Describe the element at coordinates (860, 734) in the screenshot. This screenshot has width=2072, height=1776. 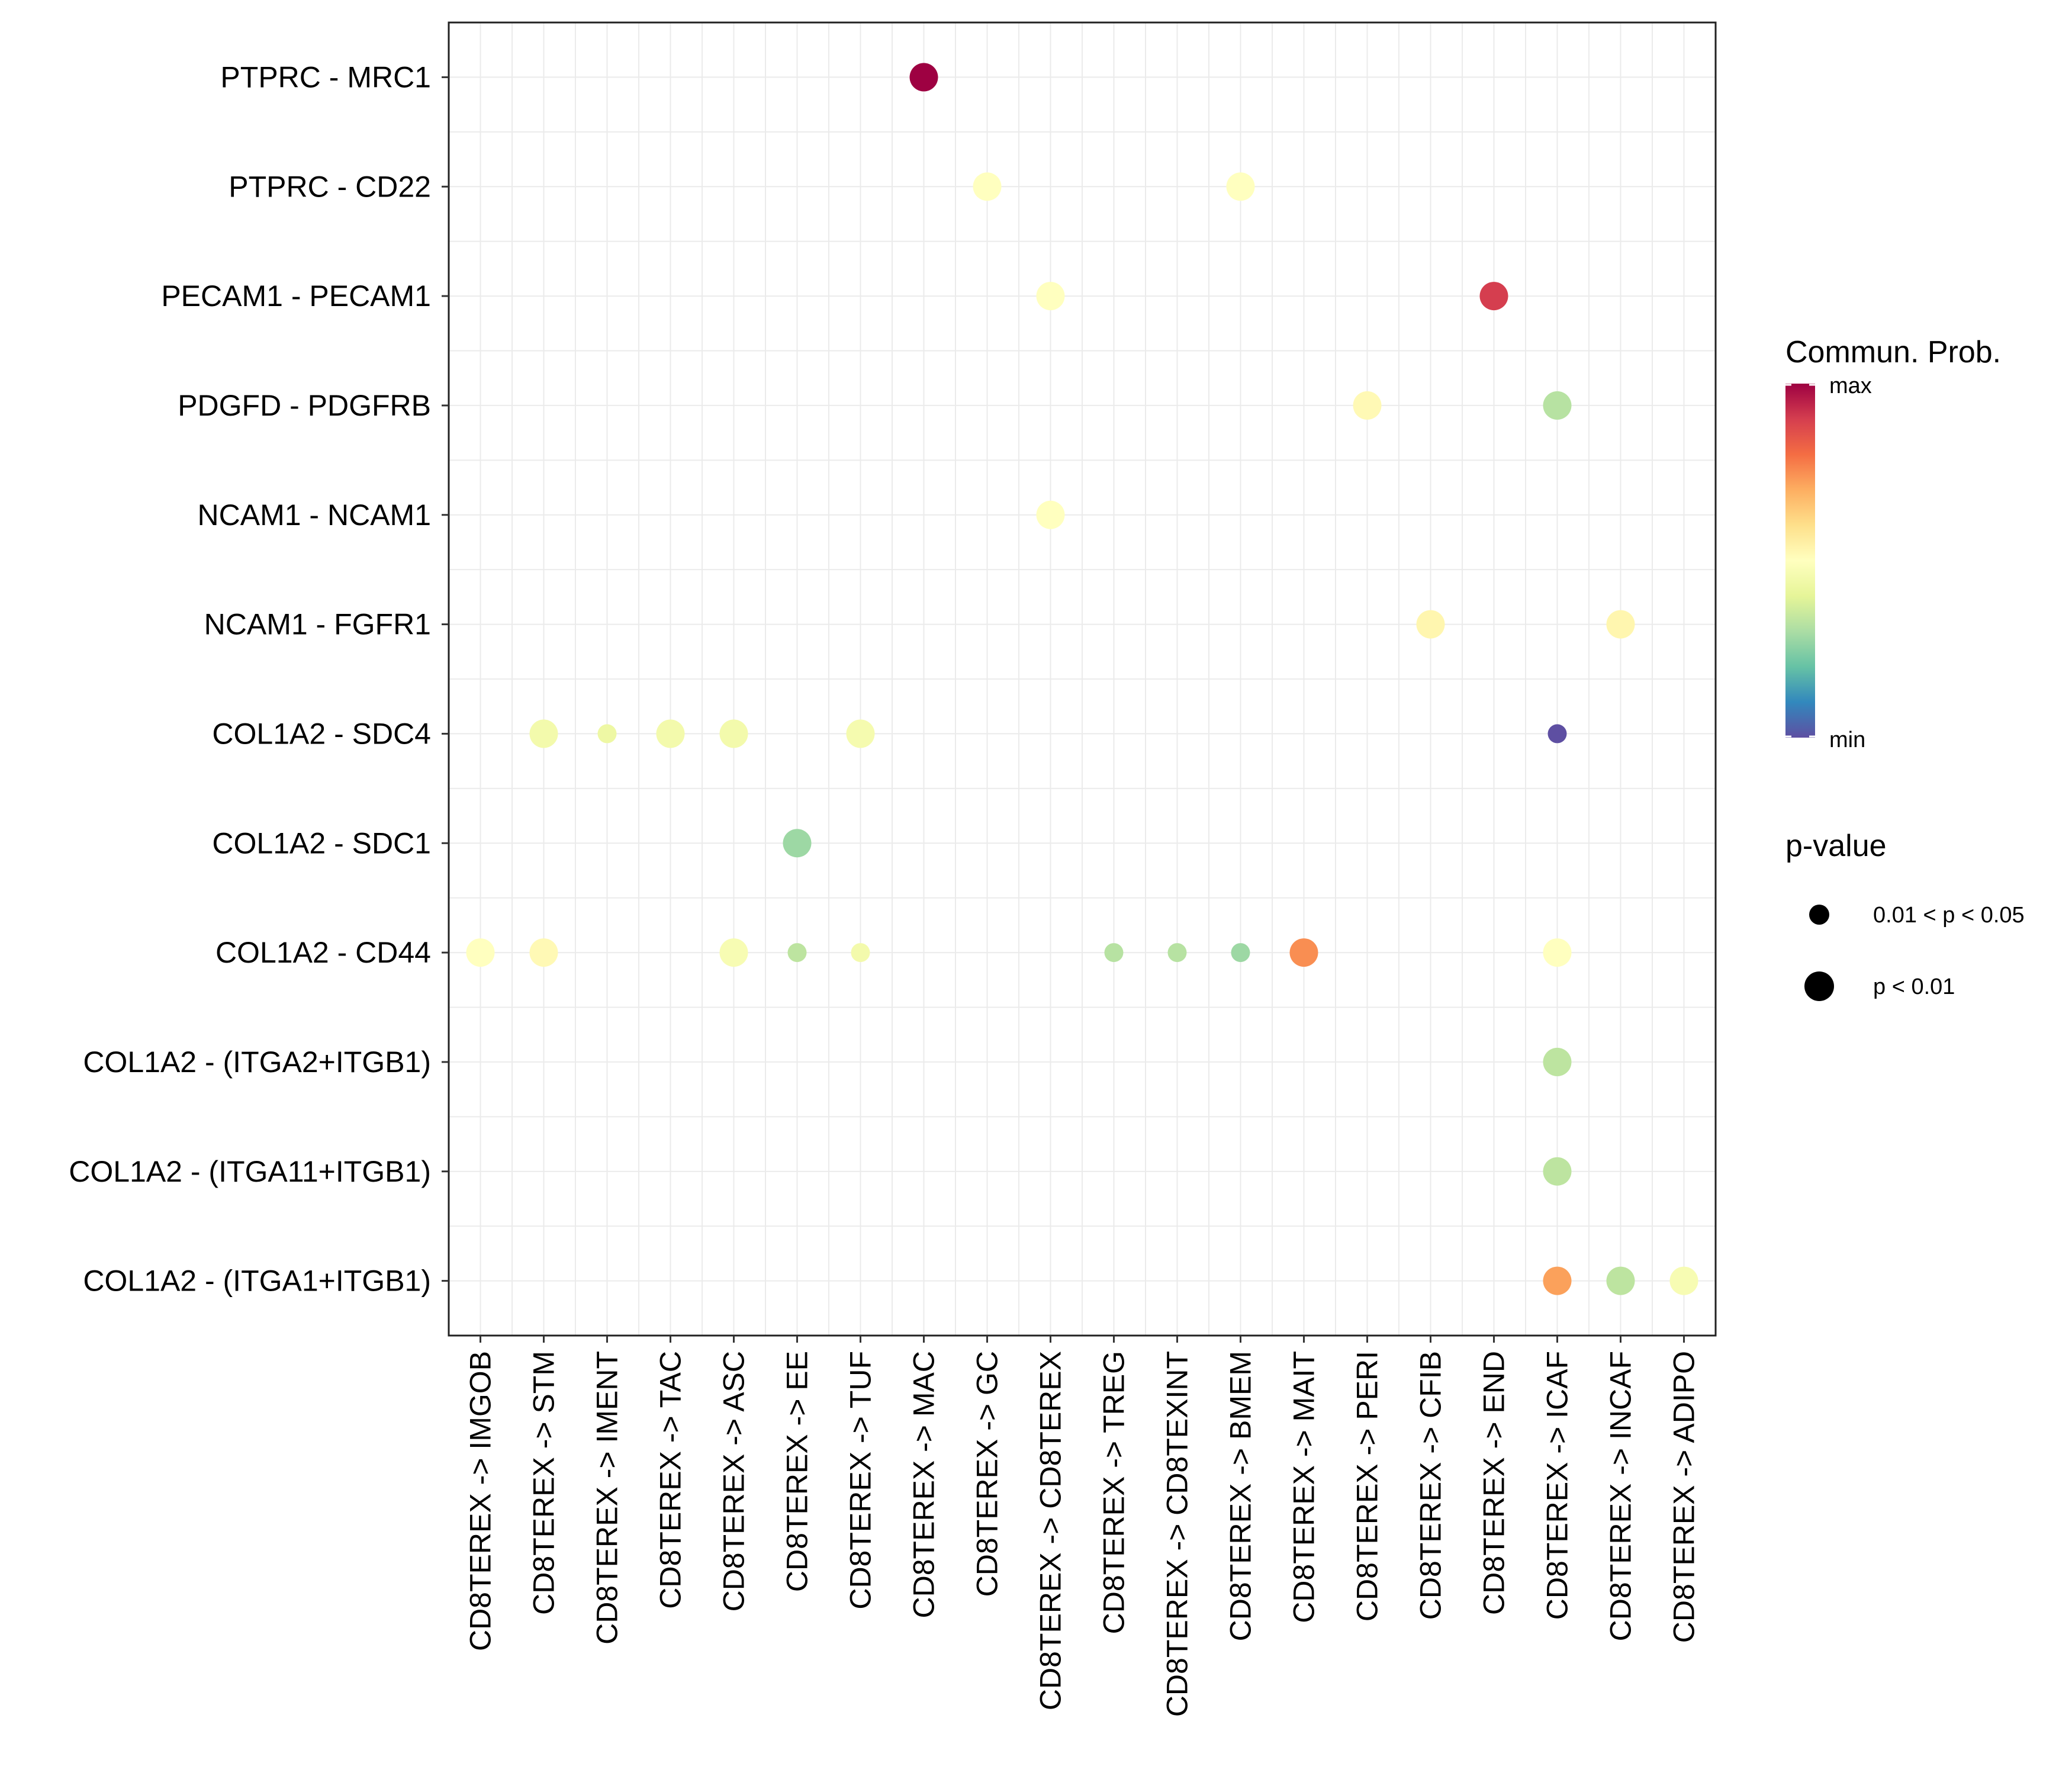
I see `point-col1a2-sdc4-tuf` at that location.